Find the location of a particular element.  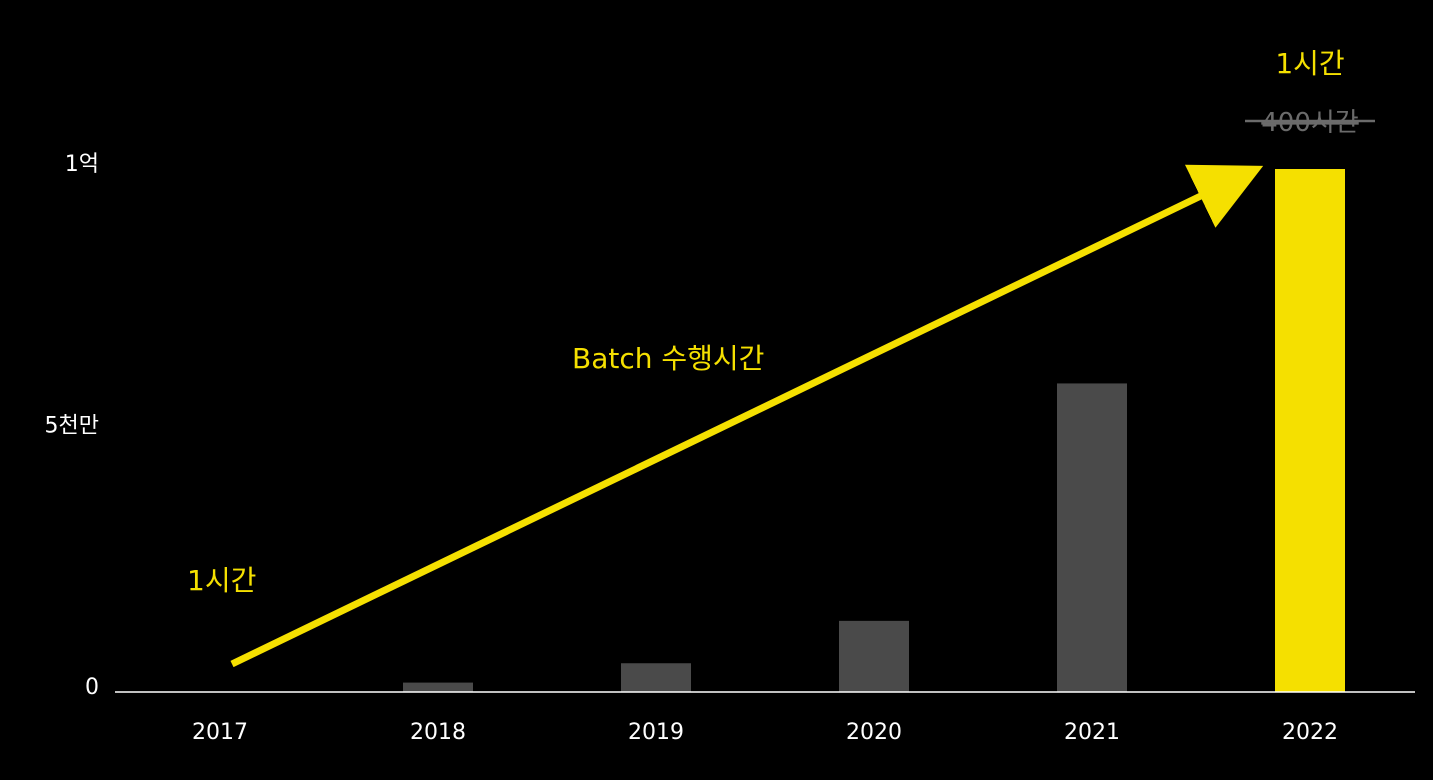

bar-2022 is located at coordinates (1310, 430).